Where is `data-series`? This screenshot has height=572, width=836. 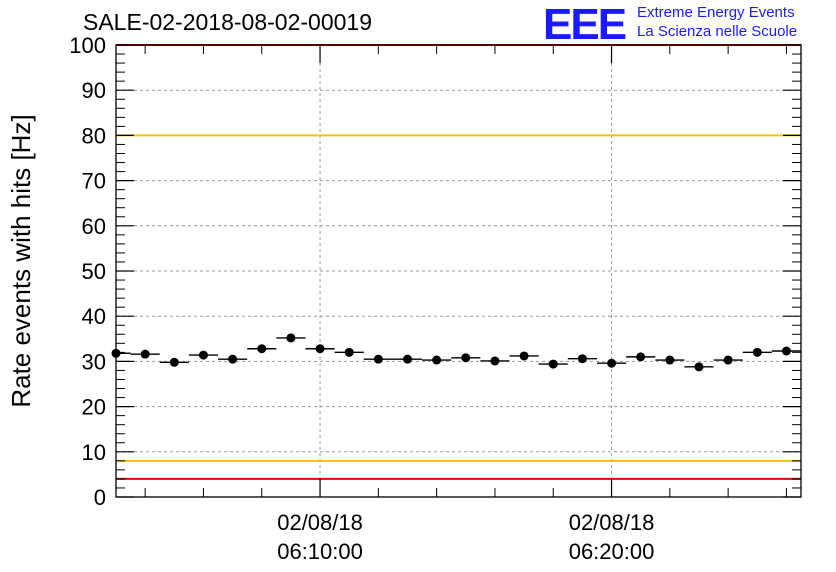
data-series is located at coordinates (456, 352).